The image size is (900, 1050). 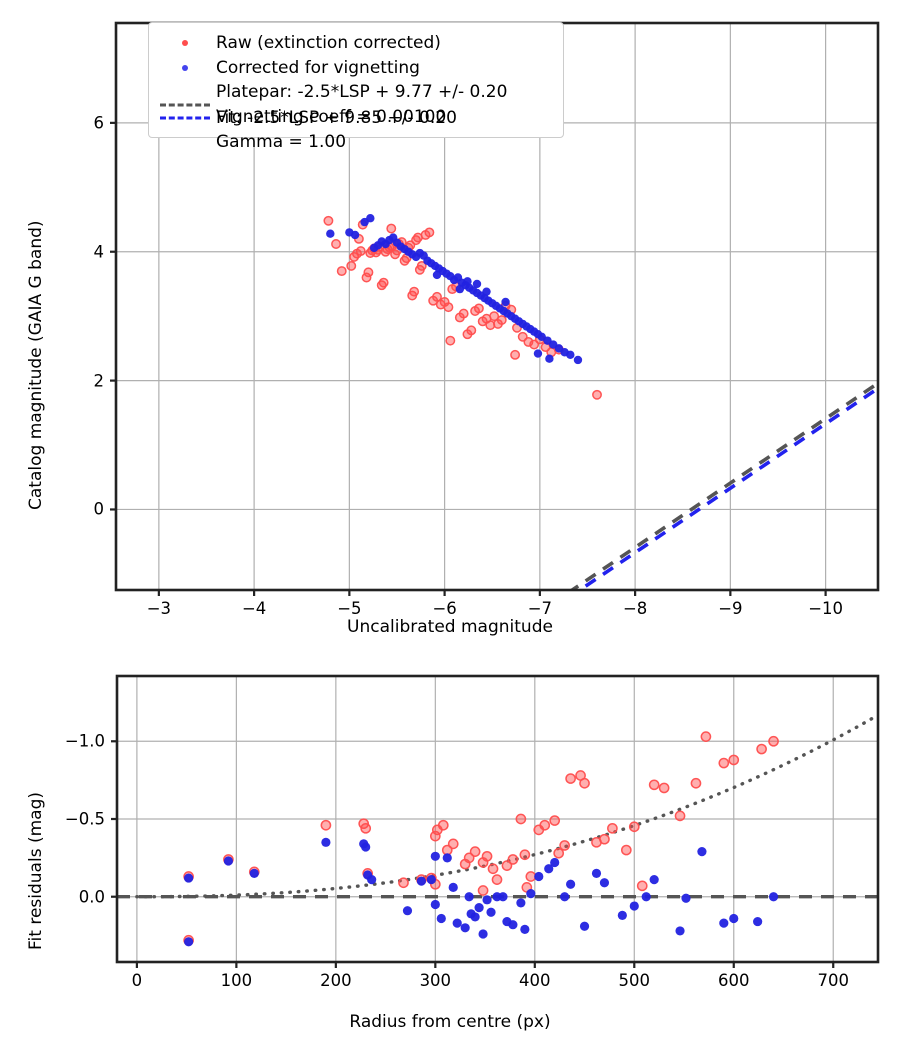 I want to click on x-tick-label: −5, so click(x=349, y=608).